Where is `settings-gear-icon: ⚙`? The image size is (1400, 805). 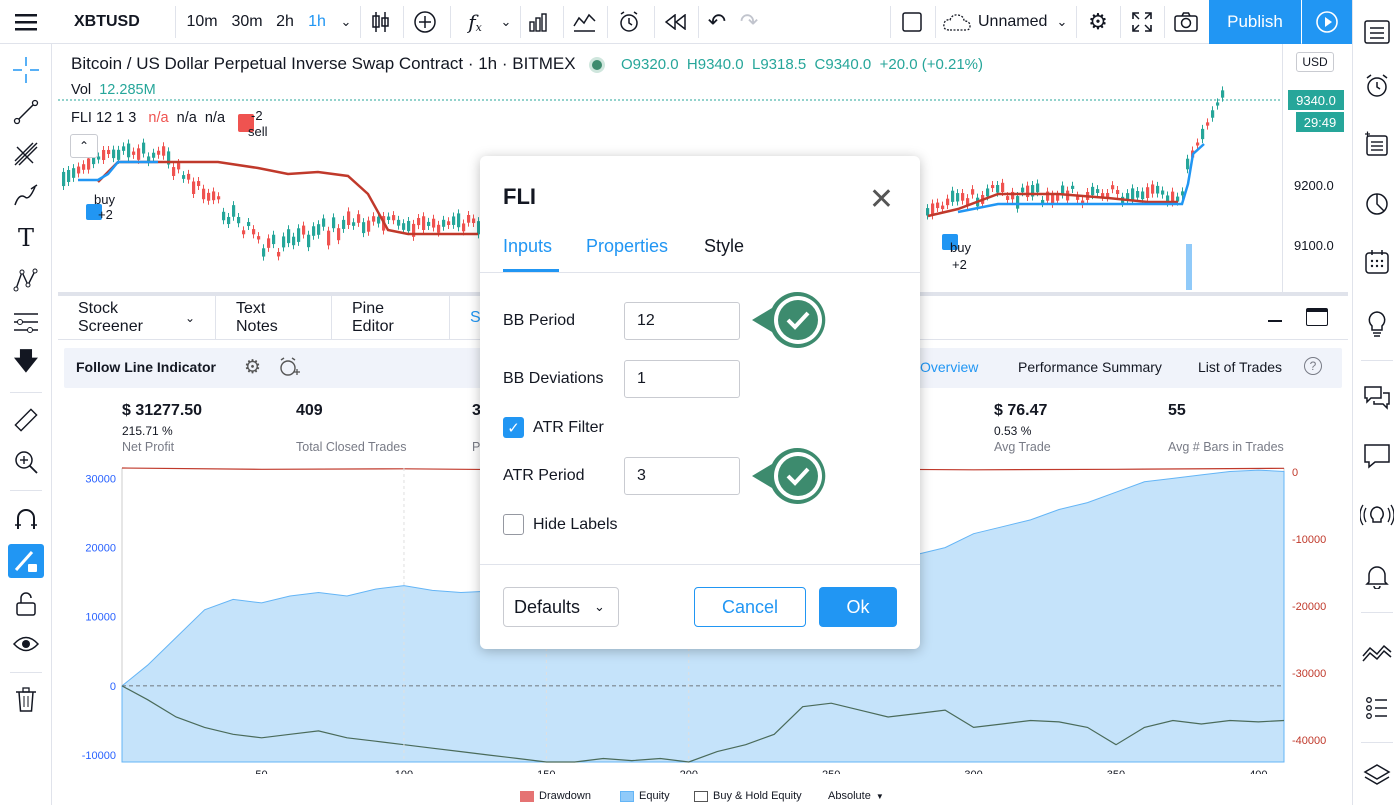 settings-gear-icon: ⚙ is located at coordinates (1098, 21).